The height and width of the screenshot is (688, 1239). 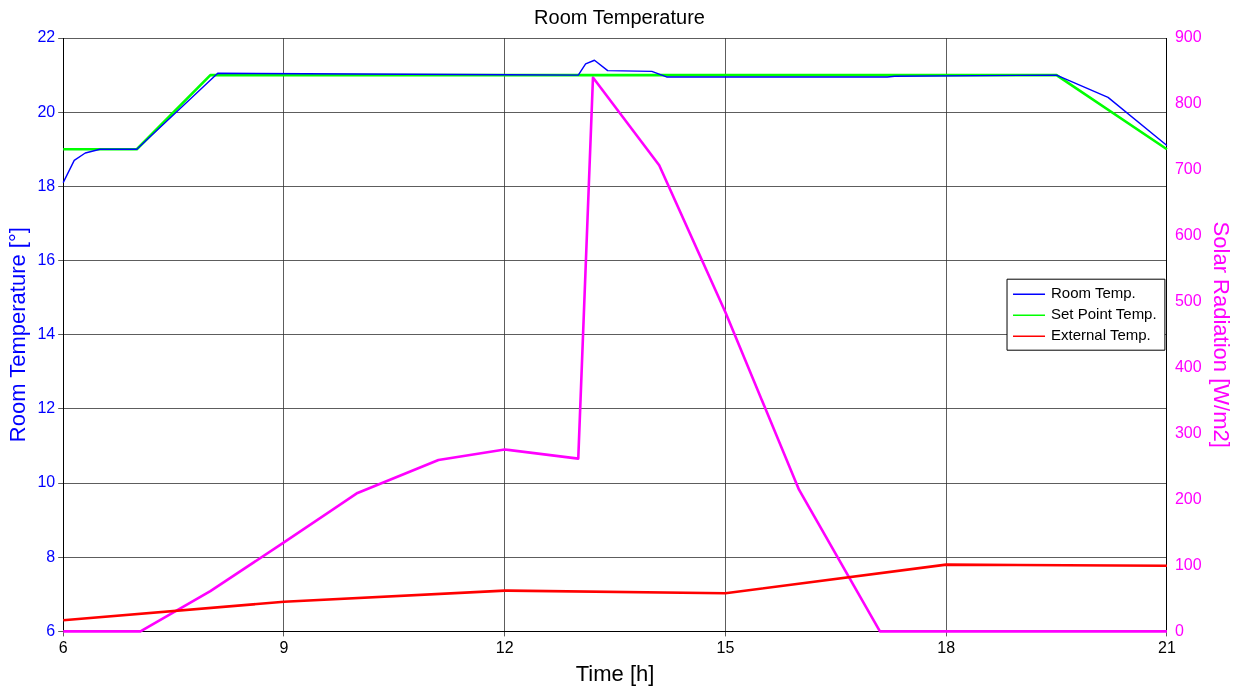 What do you see at coordinates (1188, 498) in the screenshot?
I see `y2-tick-label: 200` at bounding box center [1188, 498].